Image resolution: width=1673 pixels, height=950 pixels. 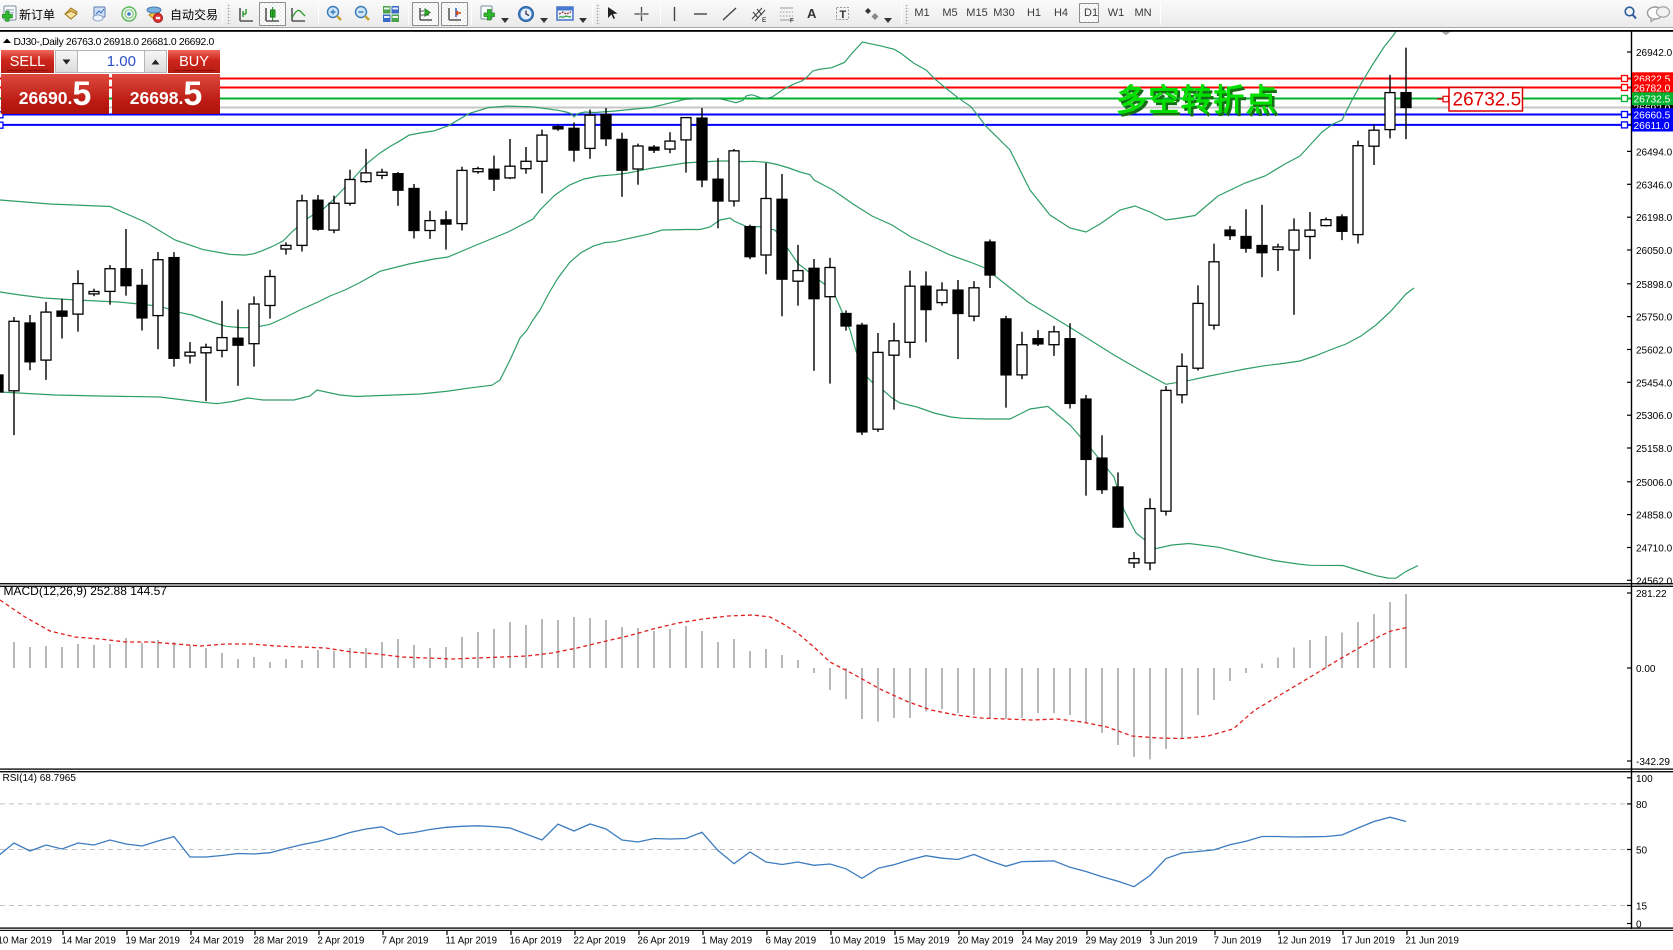 What do you see at coordinates (986, 941) in the screenshot?
I see `svg-text: 20 May 2019` at bounding box center [986, 941].